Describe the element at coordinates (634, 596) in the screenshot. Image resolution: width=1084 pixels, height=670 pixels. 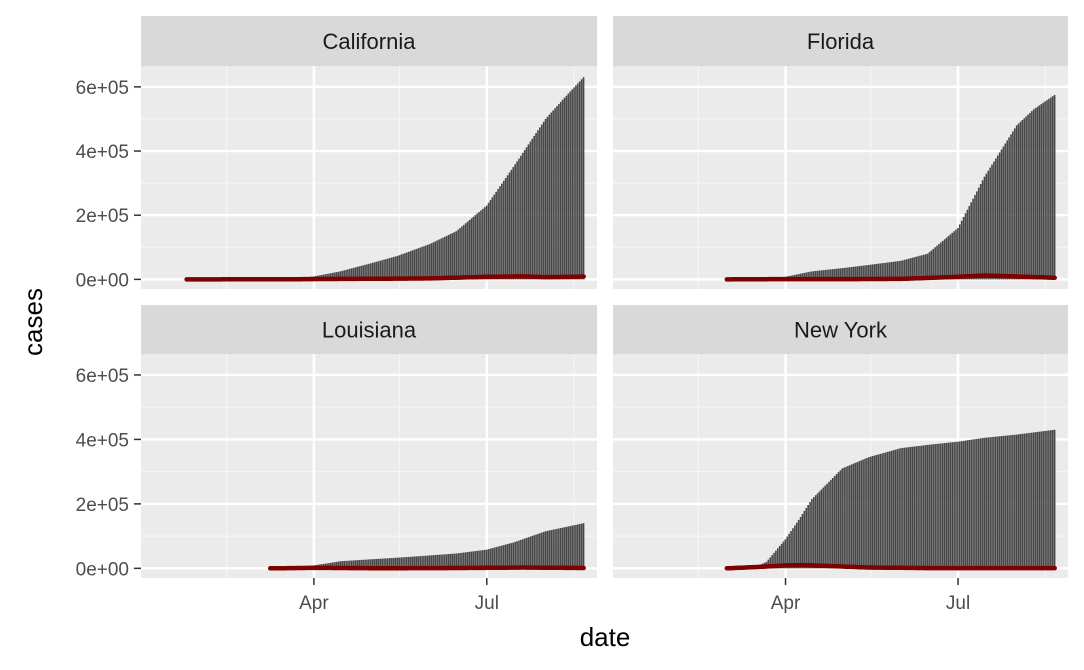
I see `x-axis: Apr Jul Apr Jul` at that location.